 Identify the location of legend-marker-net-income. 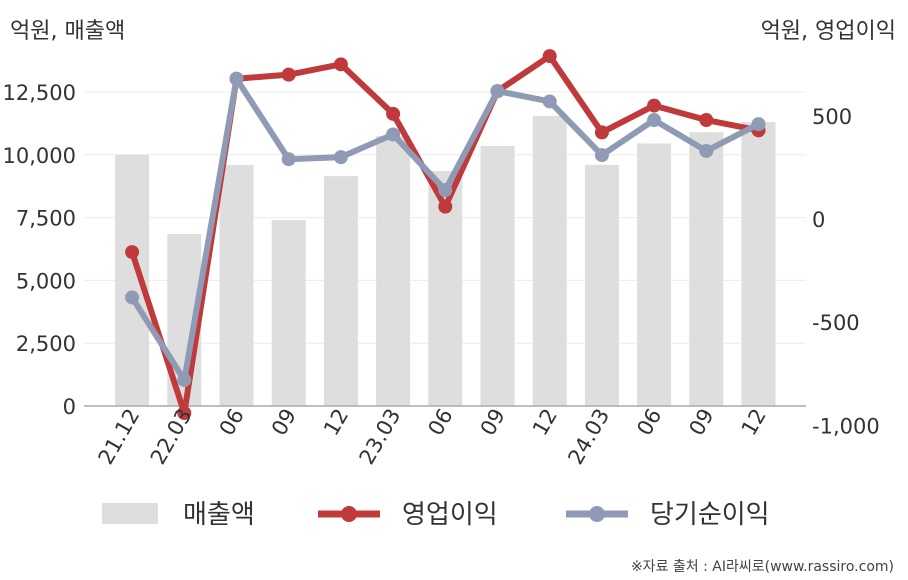
(597, 514).